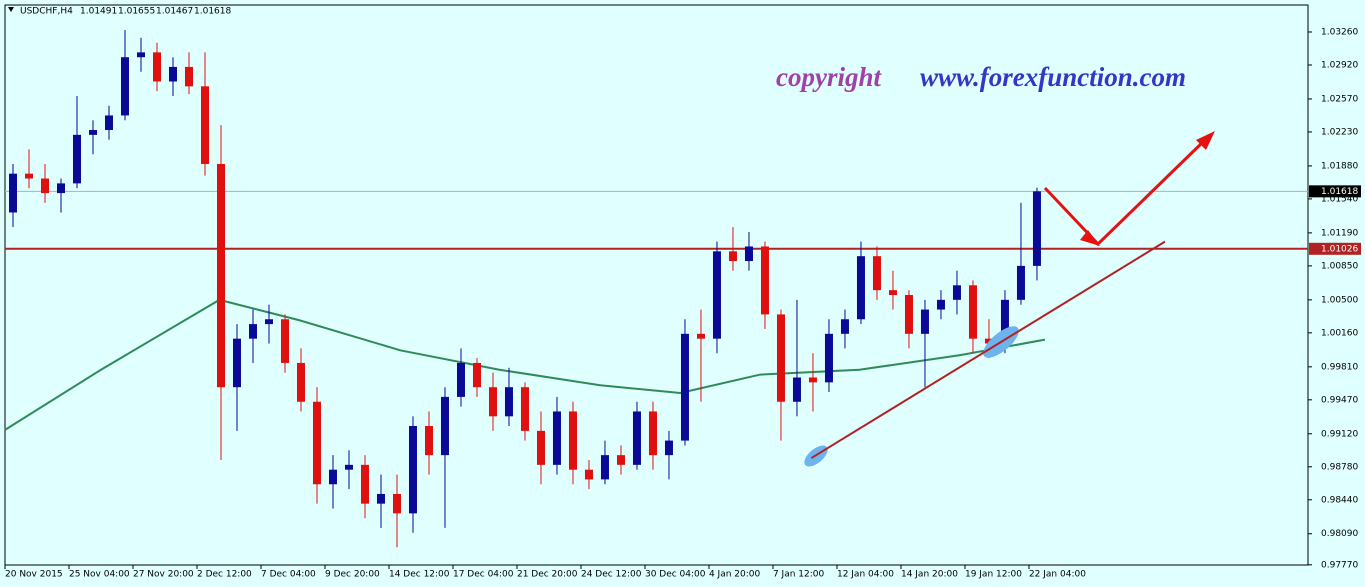  I want to click on x-tick-label: 30 Dec 04:00, so click(675, 575).